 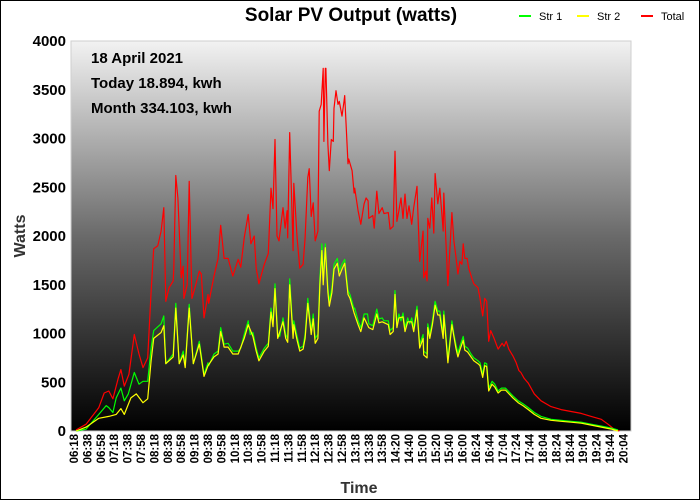 I want to click on legend: Str 1 Str 2 Total, so click(x=601, y=17).